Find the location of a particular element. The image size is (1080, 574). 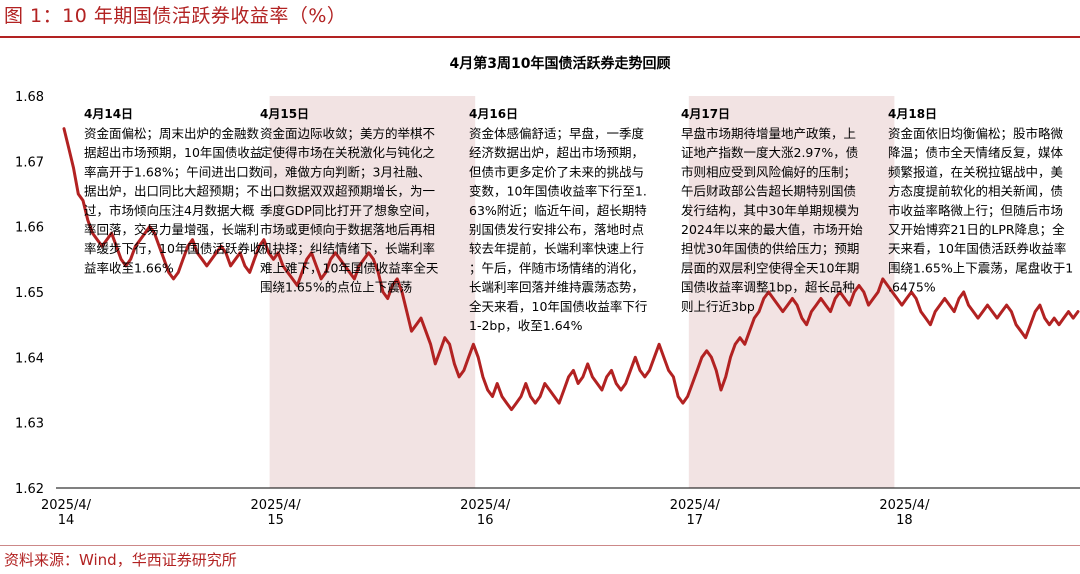

y-tick-label: 1.65 is located at coordinates (29, 293).